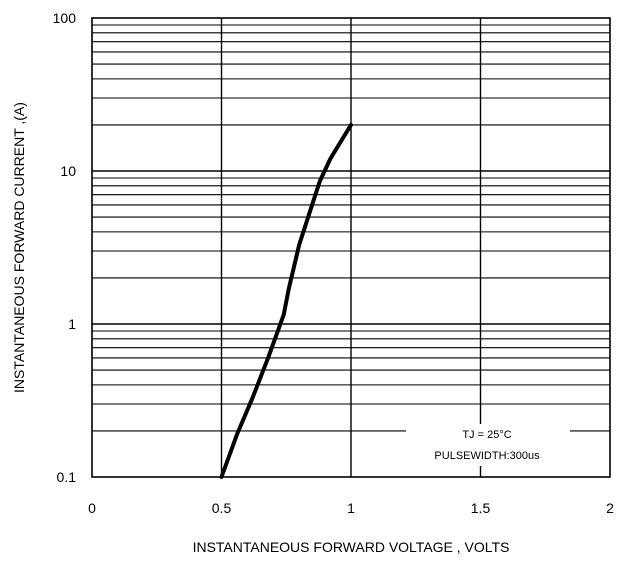 The image size is (617, 566). What do you see at coordinates (72, 324) in the screenshot?
I see `y-tick-label: 1` at bounding box center [72, 324].